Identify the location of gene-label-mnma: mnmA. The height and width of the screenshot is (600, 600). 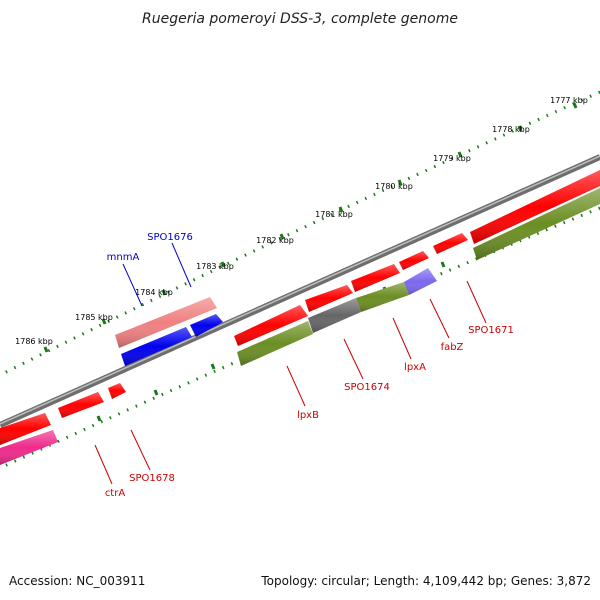
(123, 257).